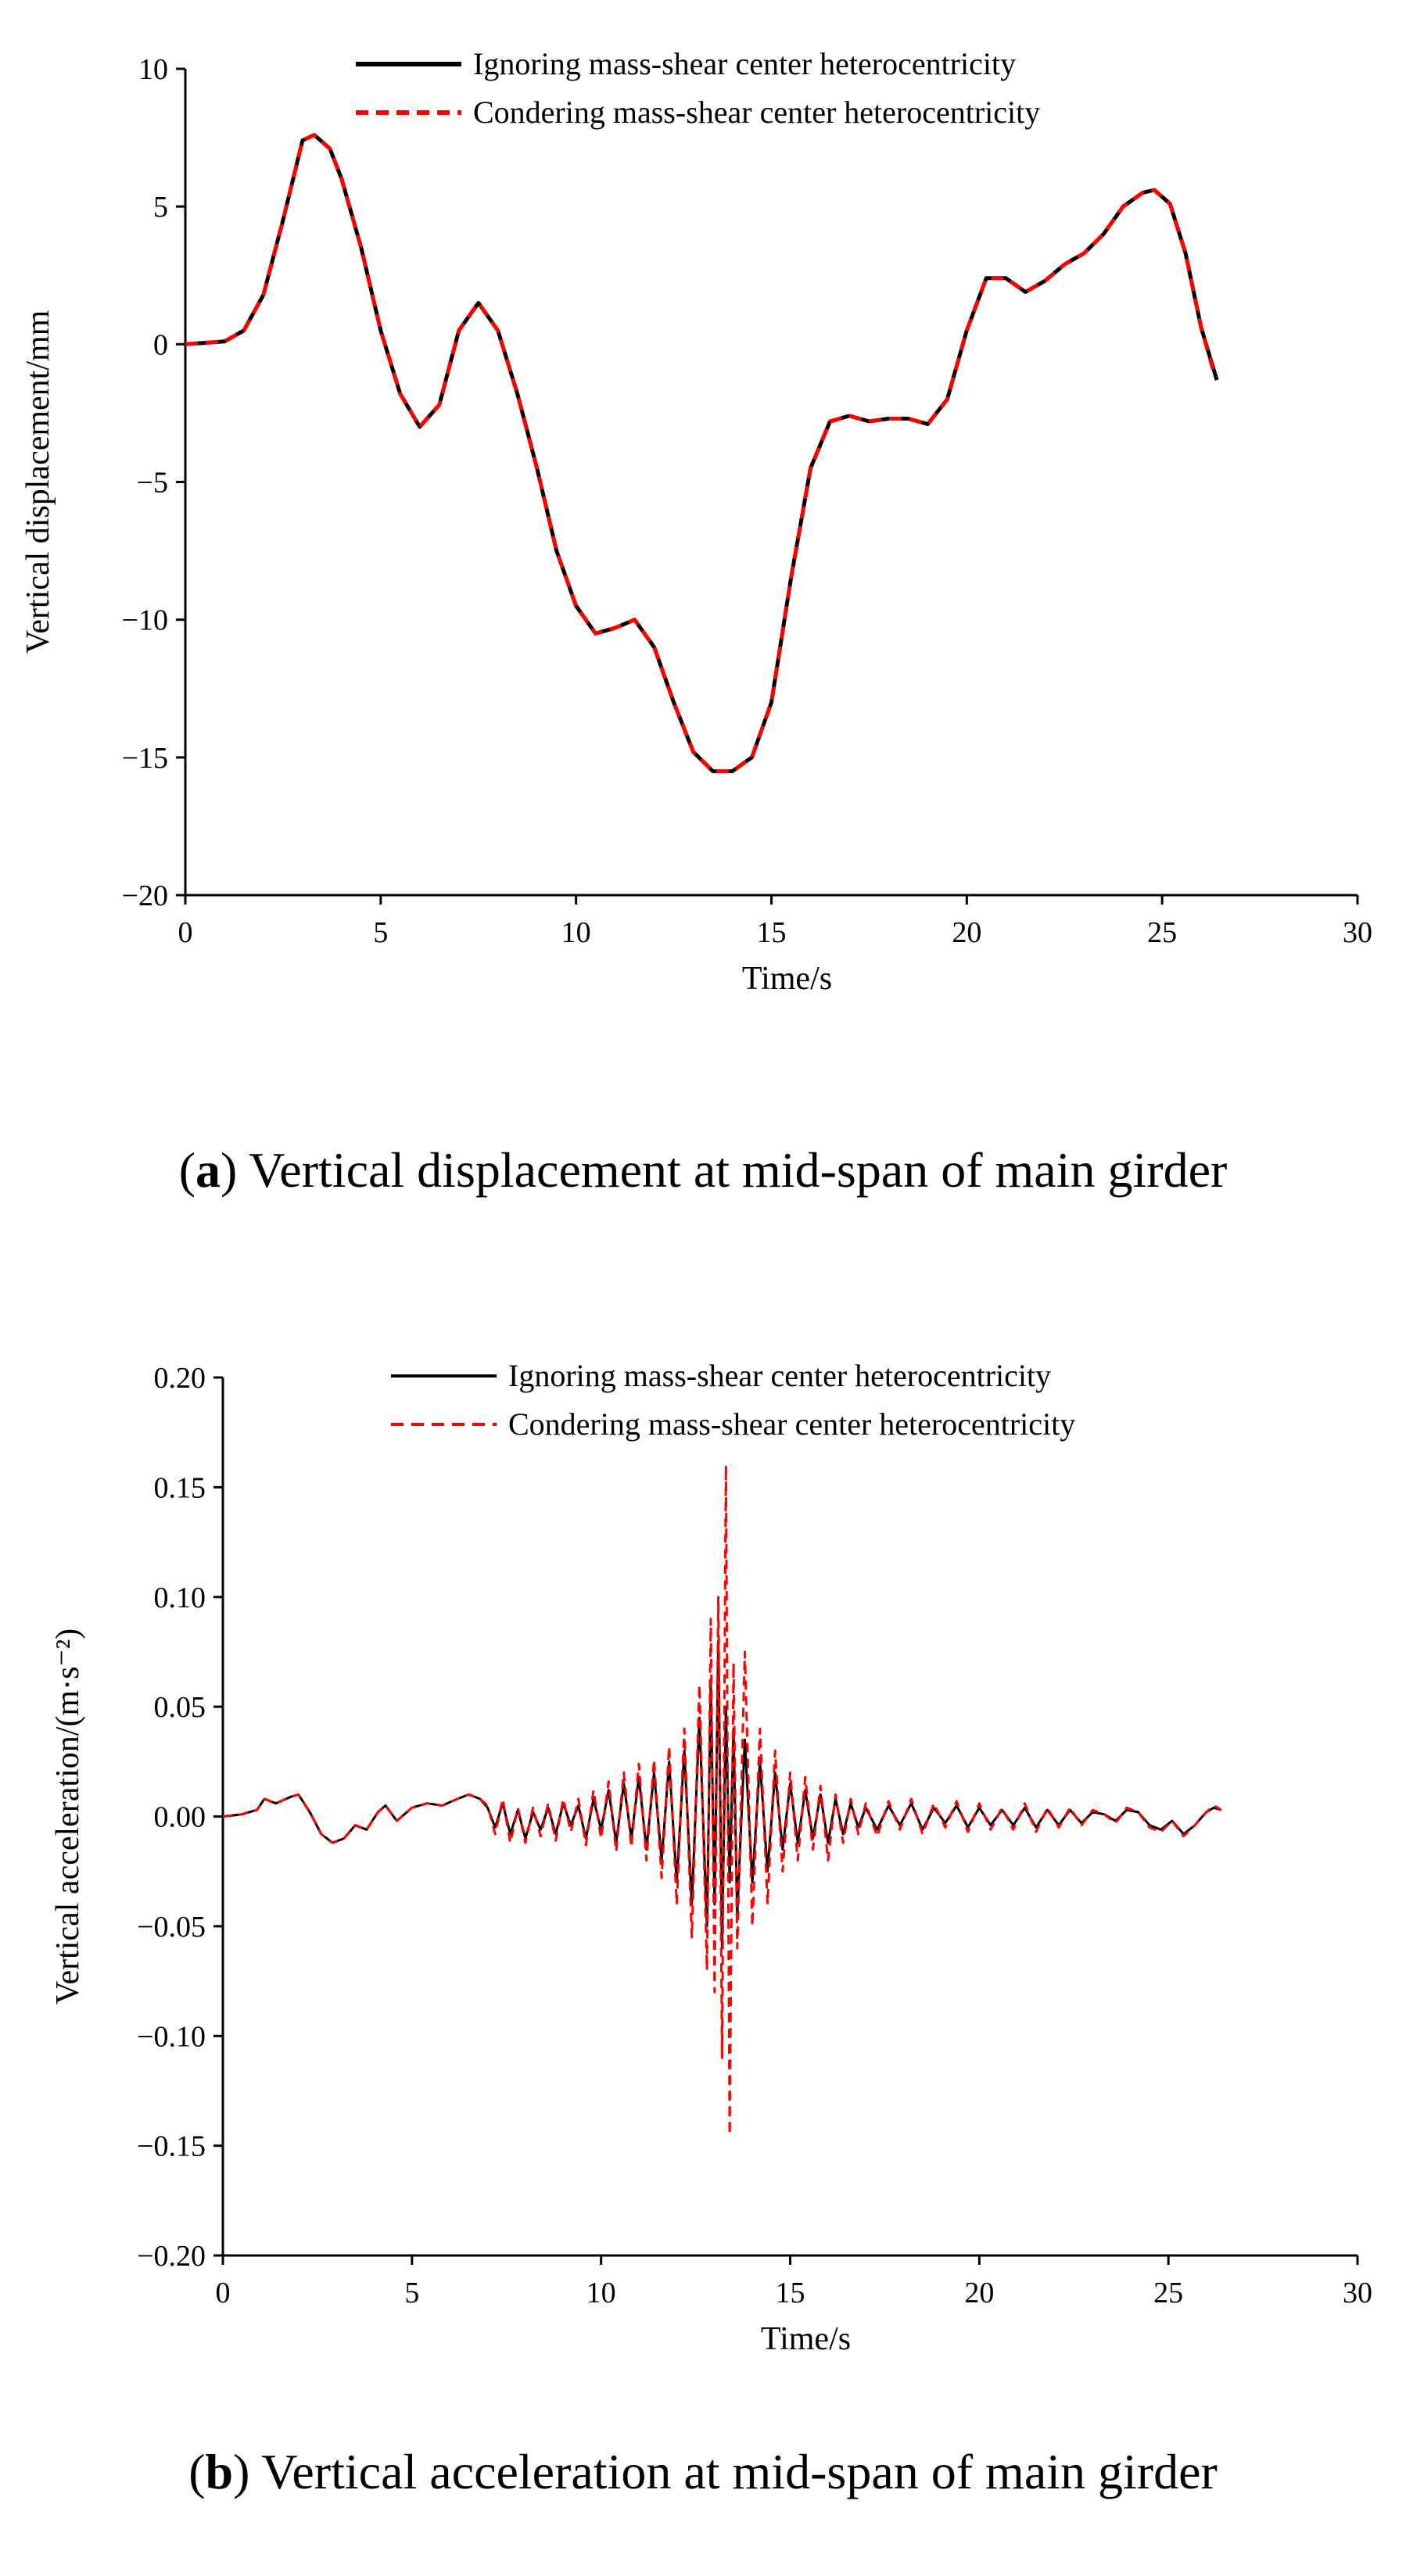 The height and width of the screenshot is (2576, 1406). What do you see at coordinates (208, 1170) in the screenshot?
I see `caption-a-letter: a` at bounding box center [208, 1170].